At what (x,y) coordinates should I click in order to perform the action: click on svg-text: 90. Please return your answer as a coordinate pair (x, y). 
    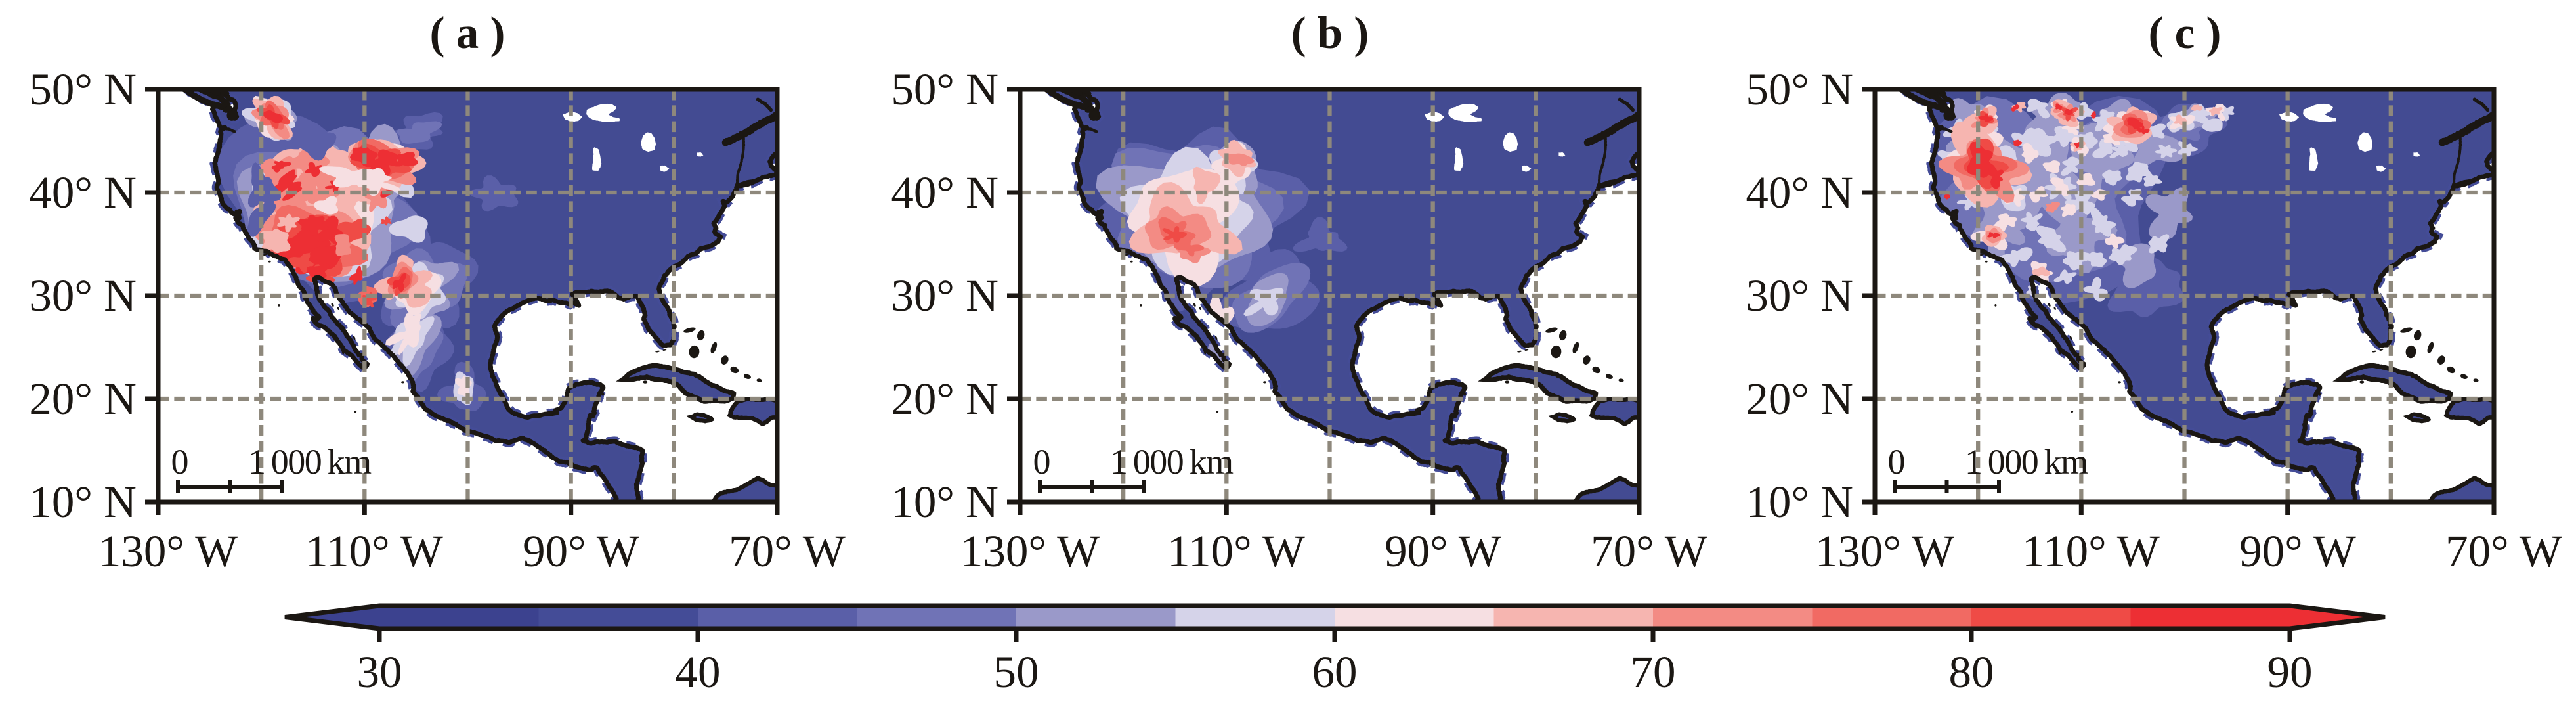
    Looking at the image, I should click on (2290, 672).